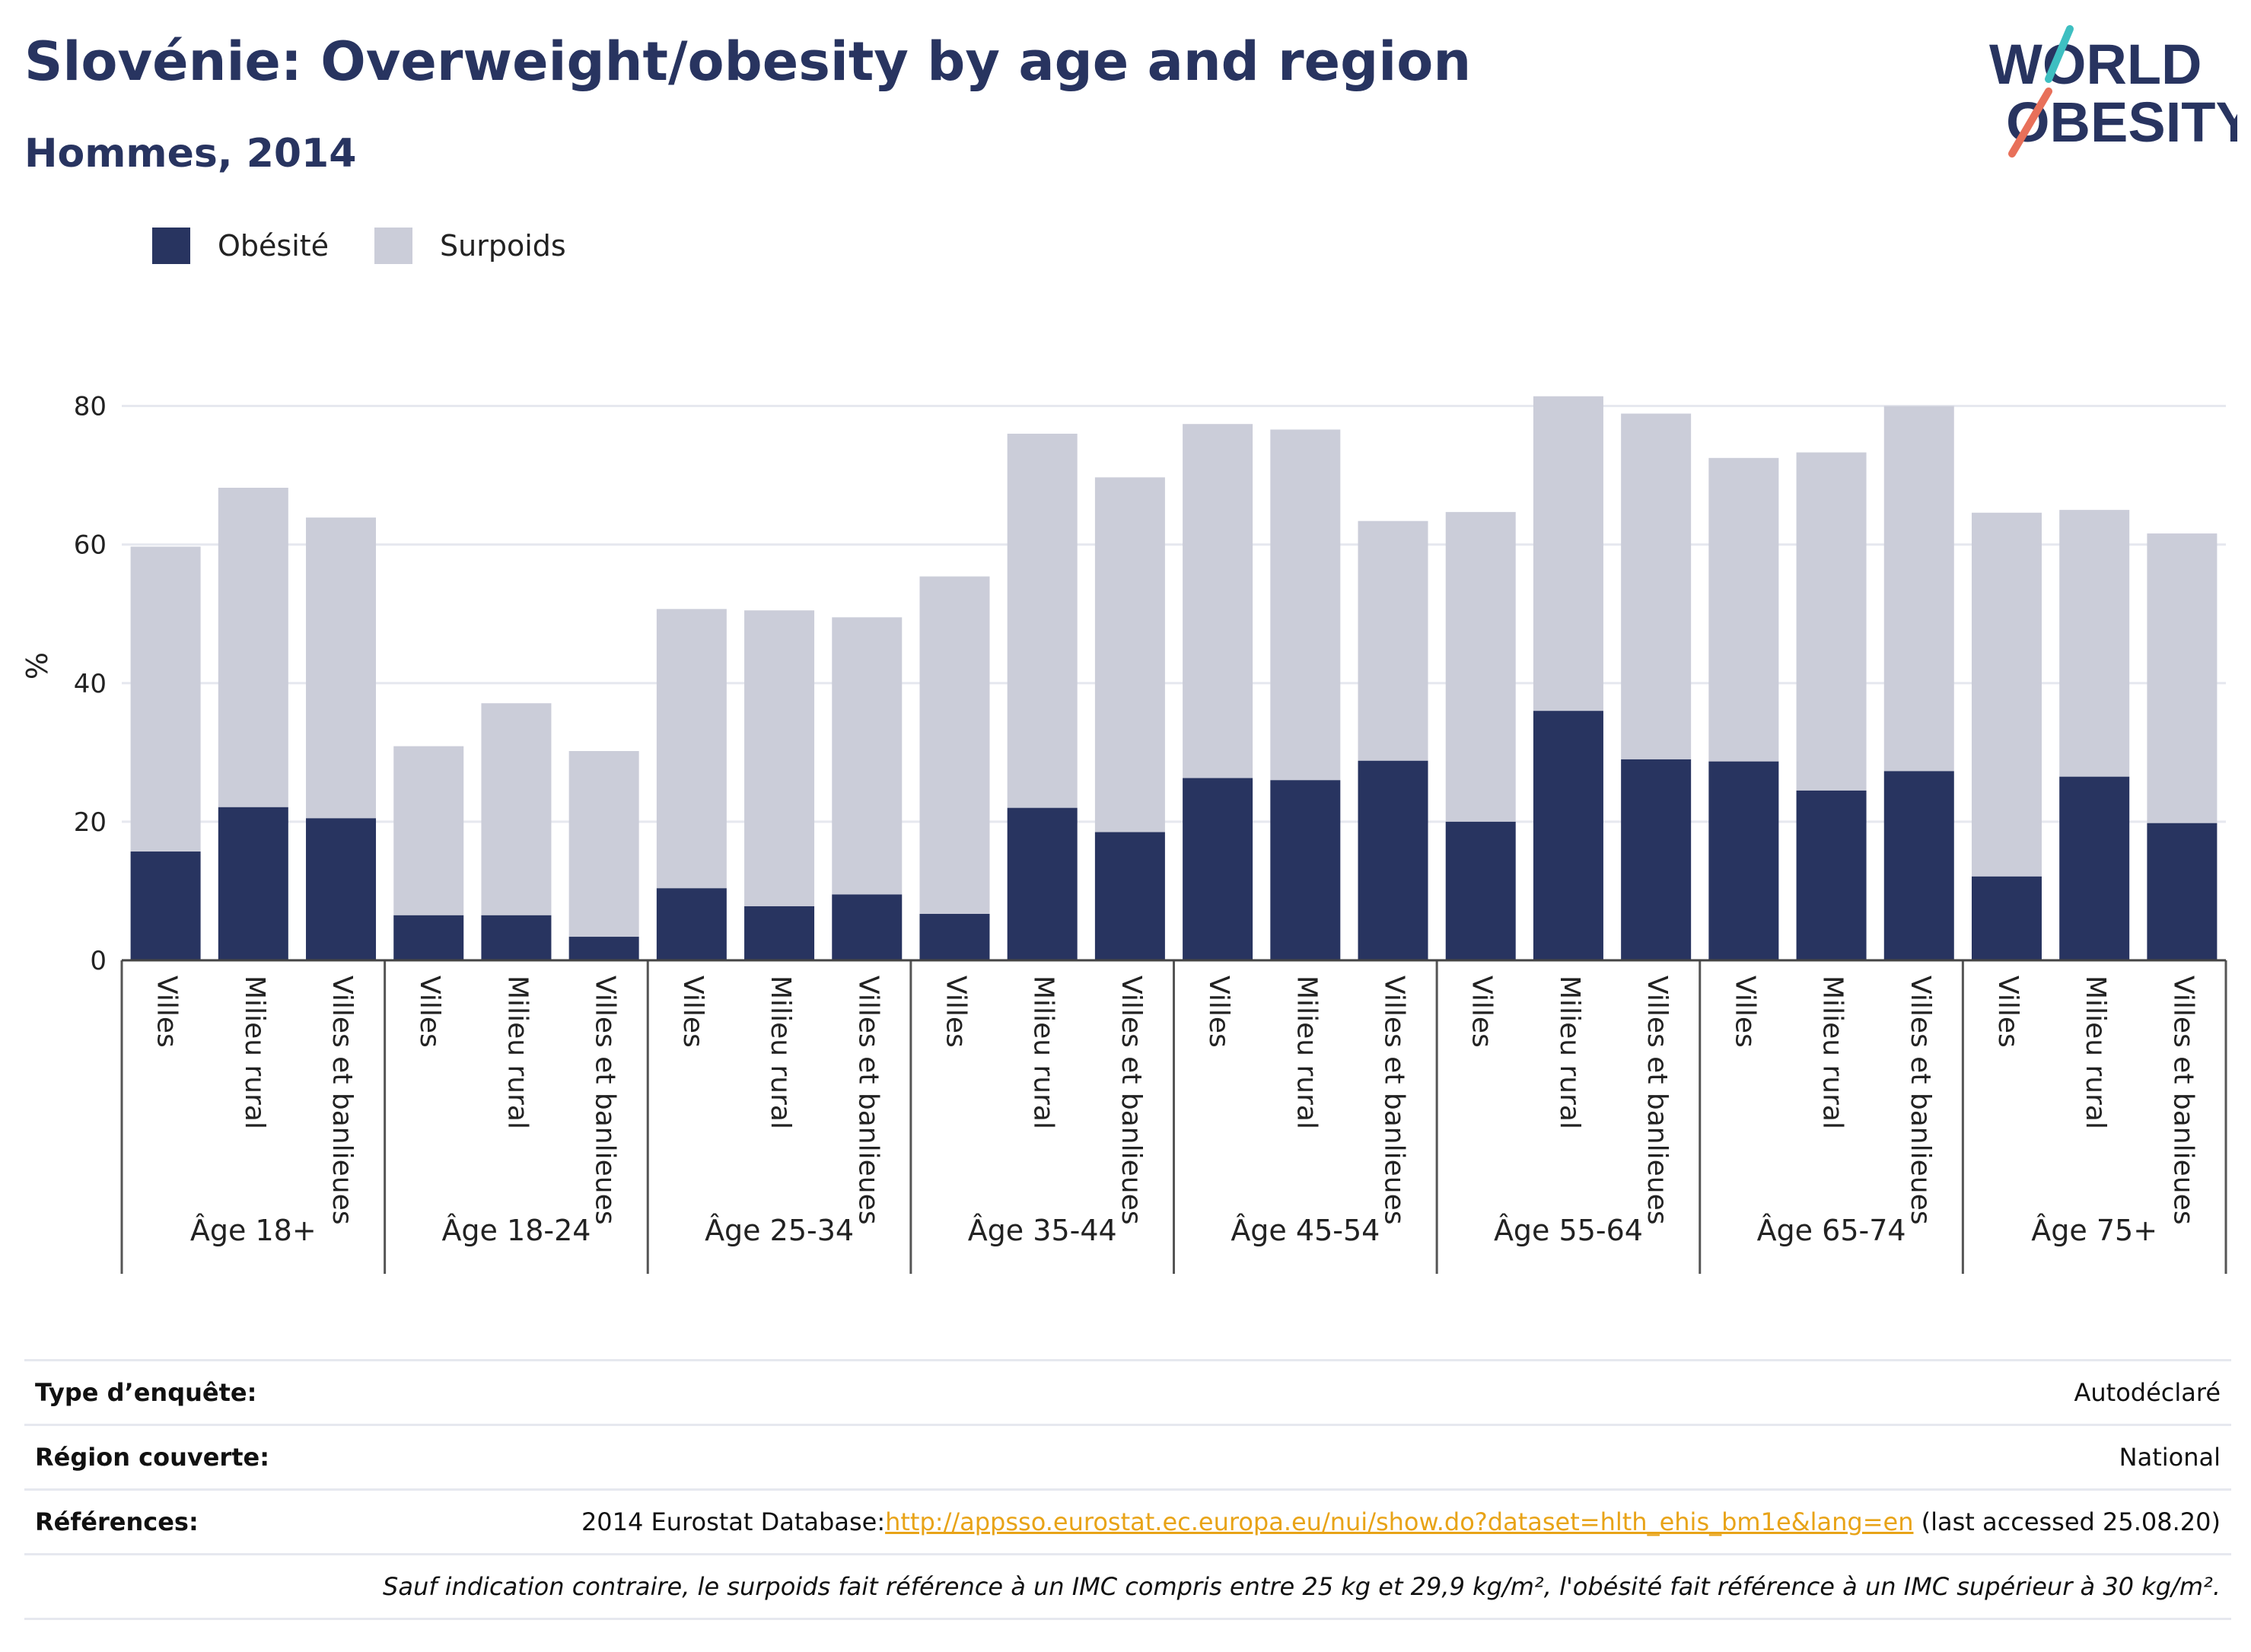  Describe the element at coordinates (503, 246) in the screenshot. I see `legend-label-overweight: Surpoids` at that location.